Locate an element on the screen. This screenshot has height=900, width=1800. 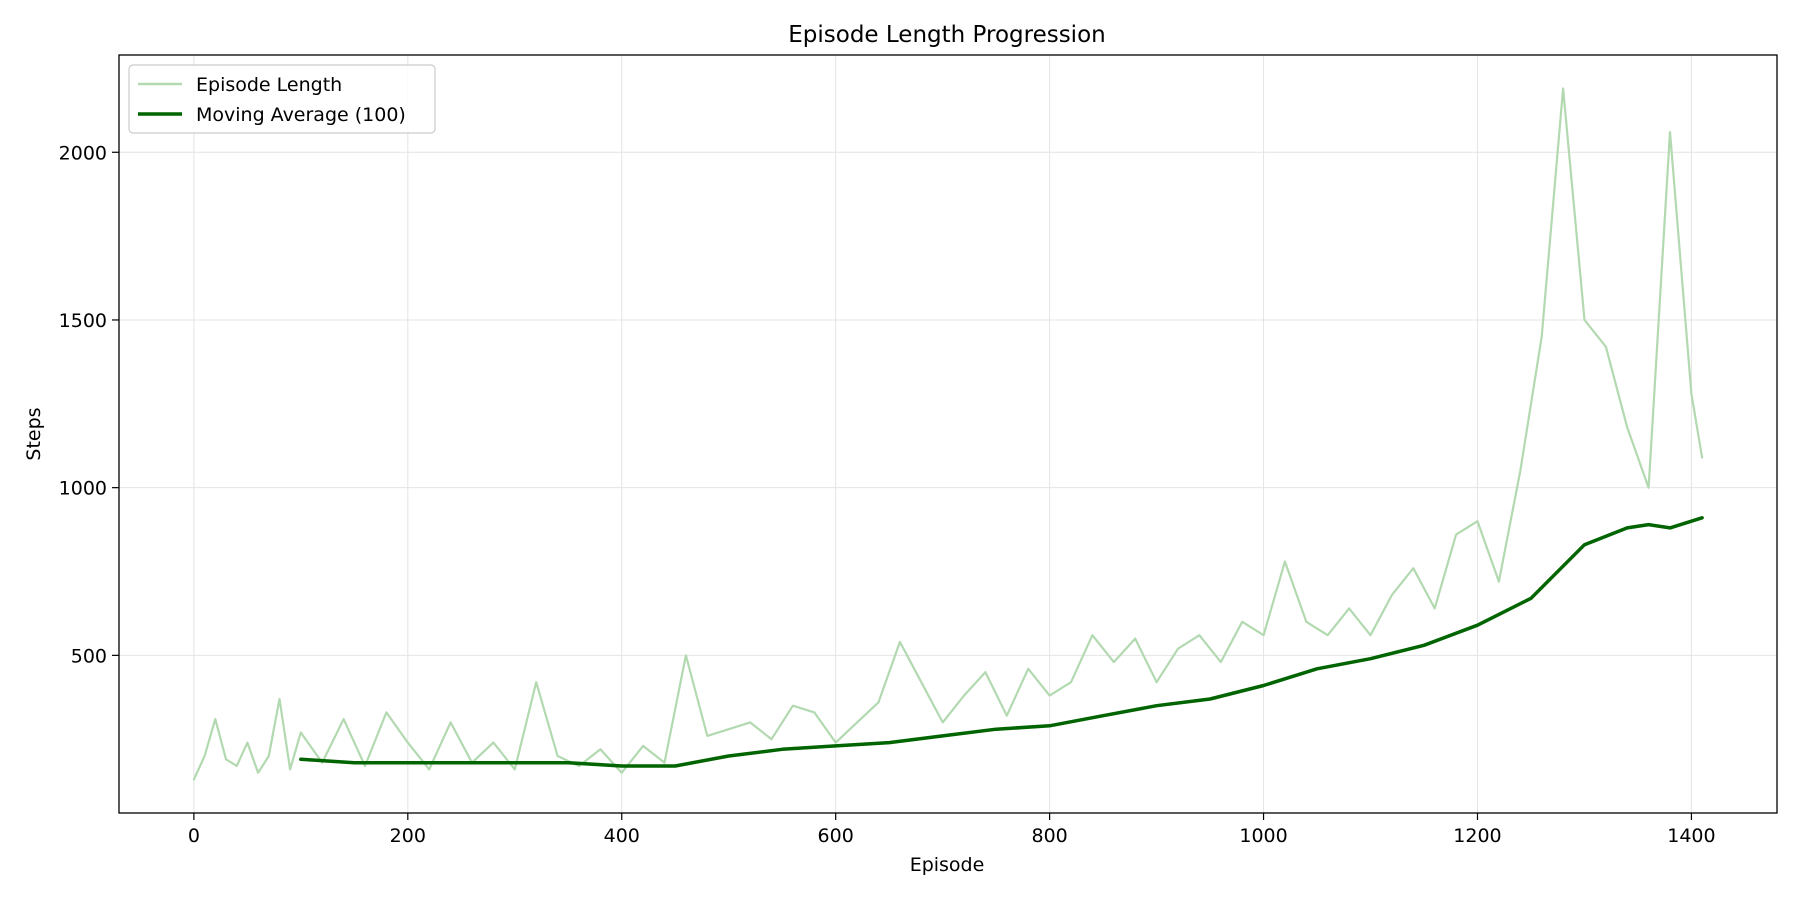
y-tick-label: 500 is located at coordinates (89, 656).